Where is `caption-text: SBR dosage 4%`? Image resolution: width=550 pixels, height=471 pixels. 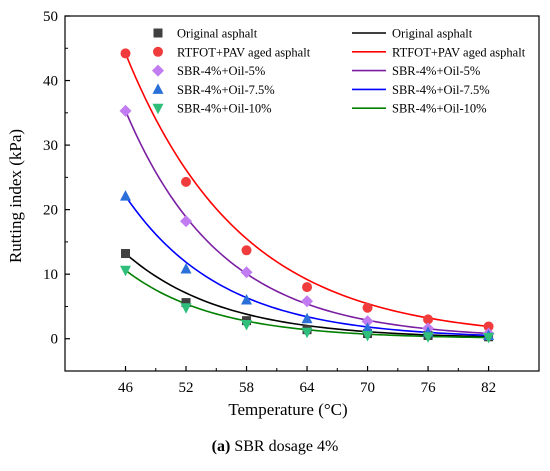 caption-text: SBR dosage 4% is located at coordinates (284, 446).